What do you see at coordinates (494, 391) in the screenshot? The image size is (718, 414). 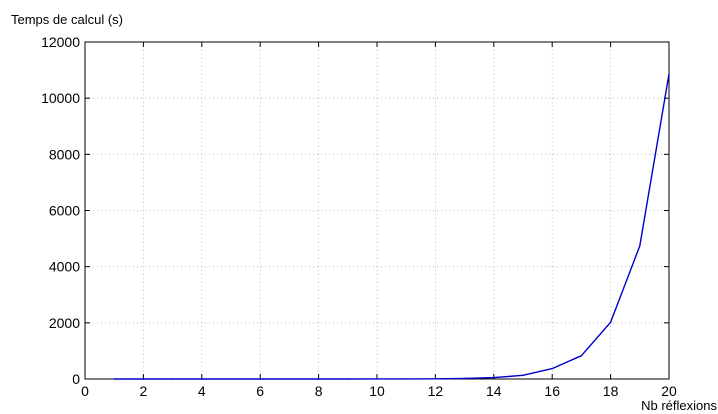 I see `x-tick-label: 14` at bounding box center [494, 391].